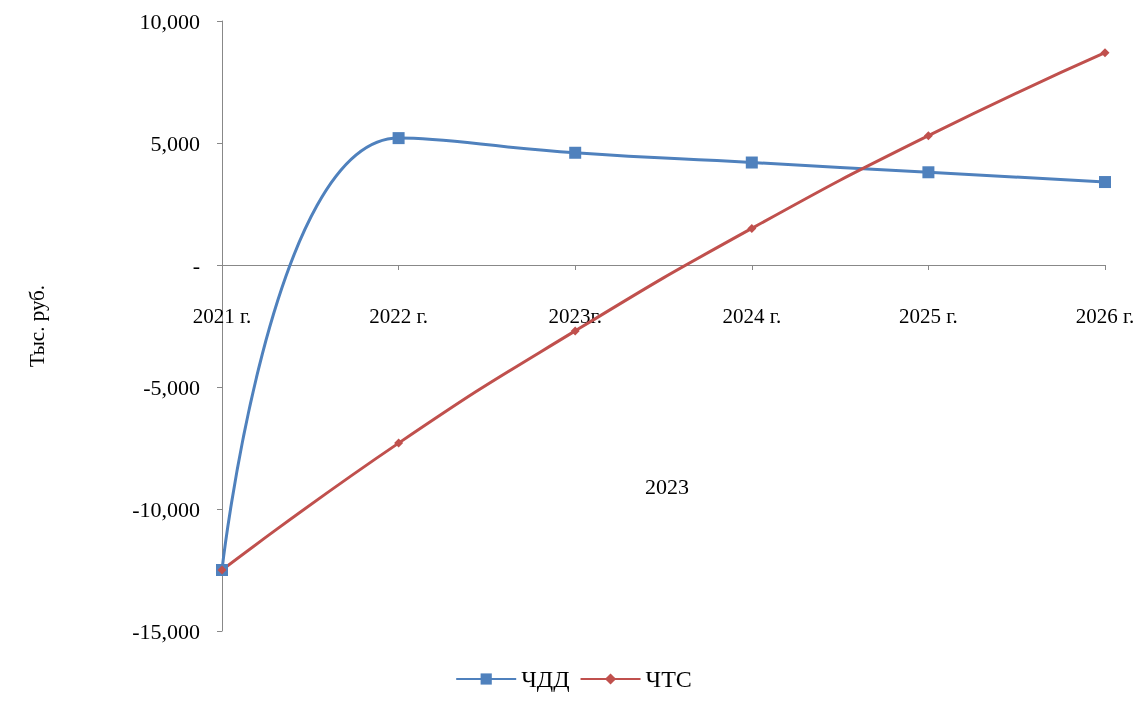 Image resolution: width=1147 pixels, height=704 pixels. Describe the element at coordinates (667, 486) in the screenshot. I see `annotation: 2023` at that location.